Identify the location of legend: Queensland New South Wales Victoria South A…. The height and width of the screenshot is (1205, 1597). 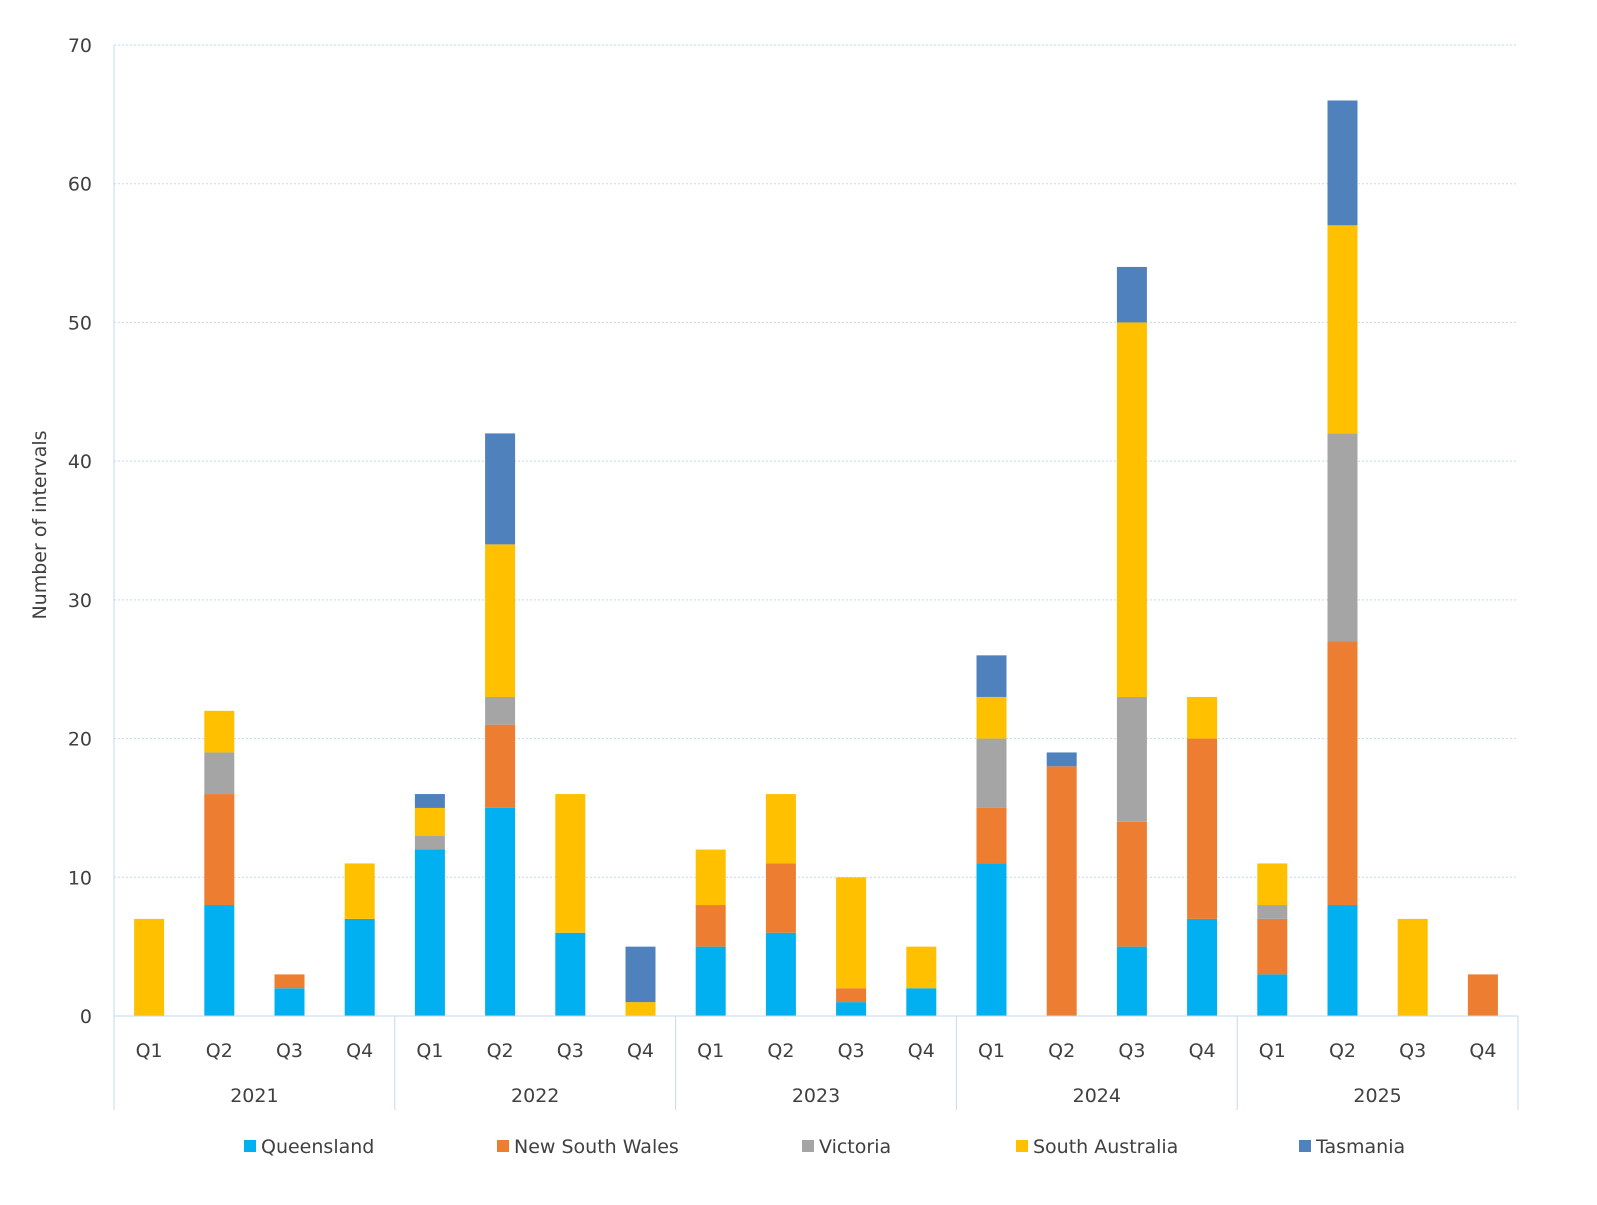
(824, 1147).